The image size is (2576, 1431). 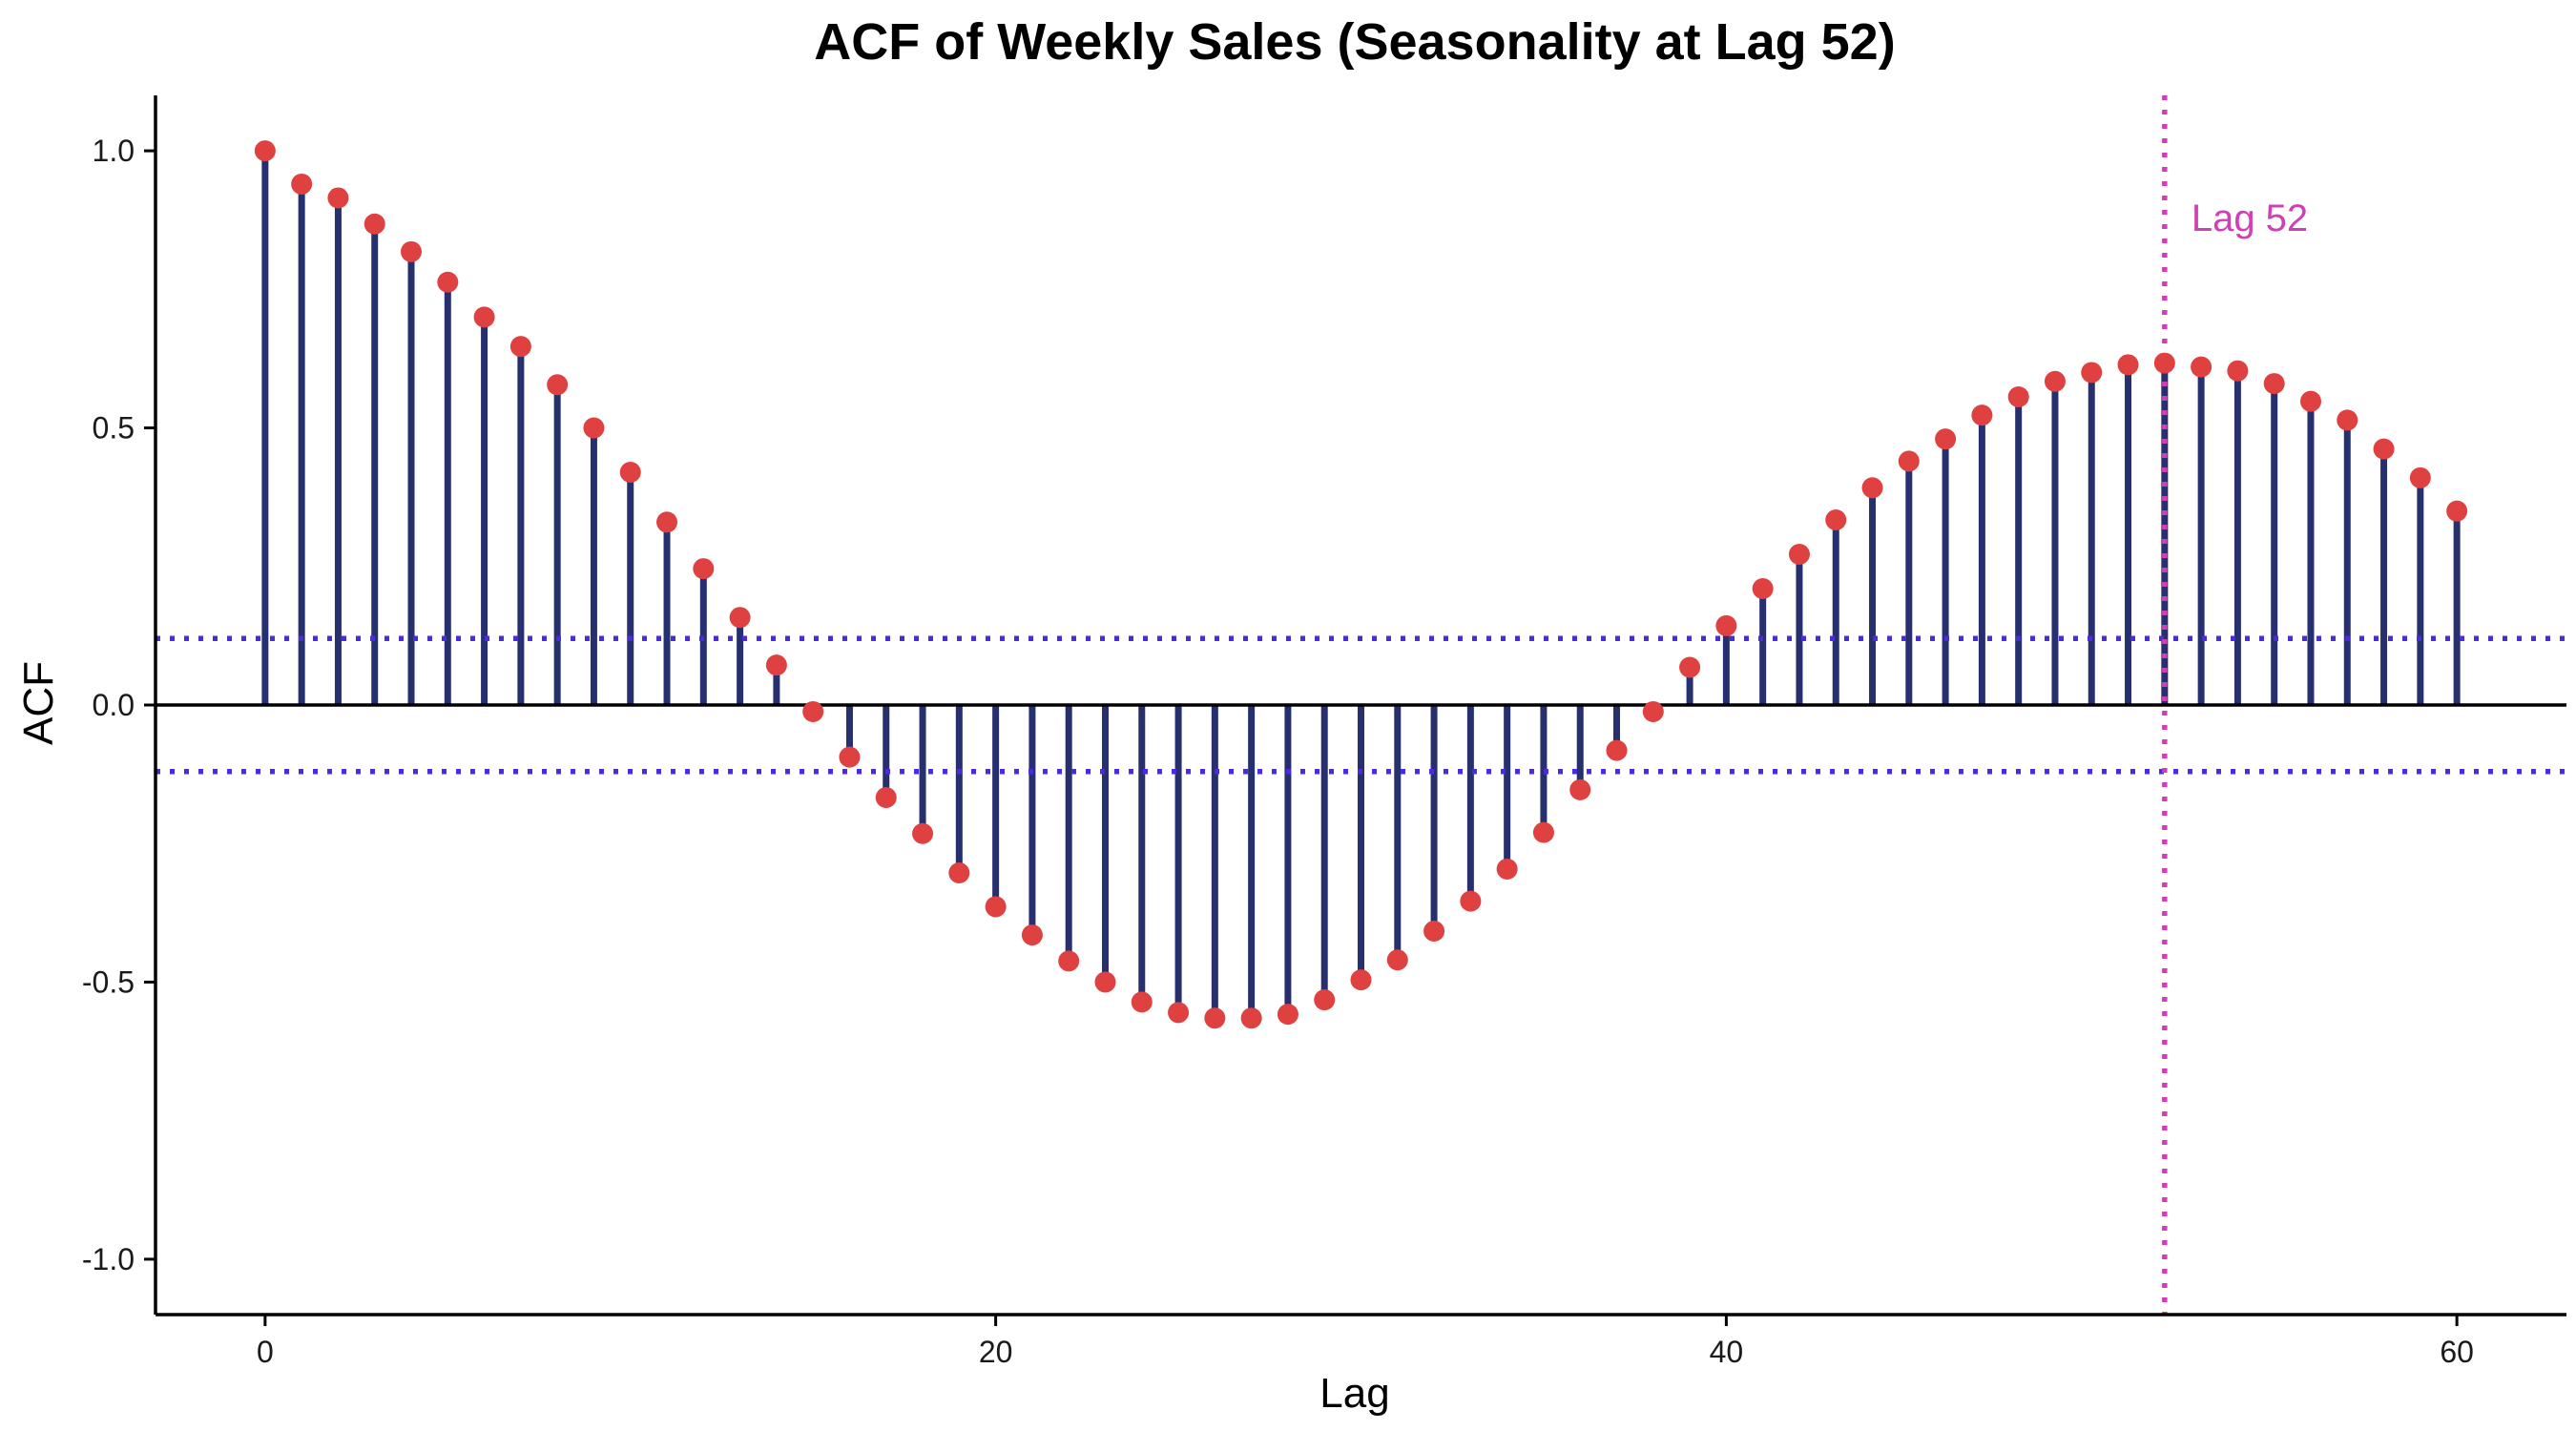 I want to click on x-tick-label: 40, so click(x=1727, y=1352).